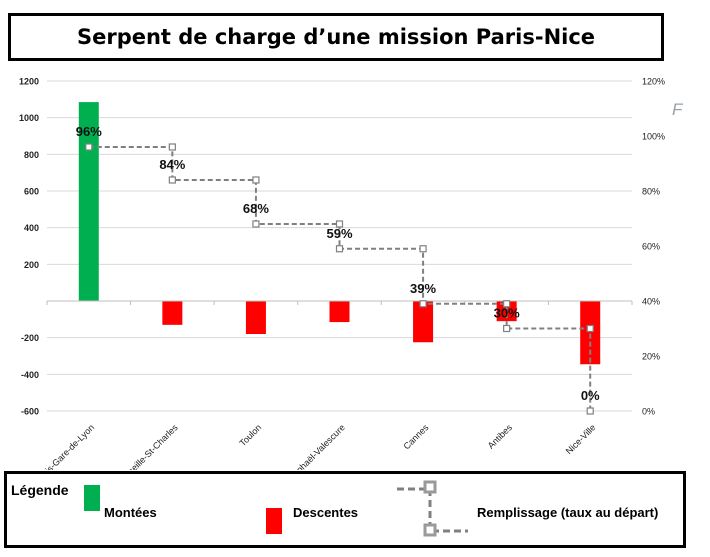  I want to click on fill-rate-label: 39%, so click(423, 288).